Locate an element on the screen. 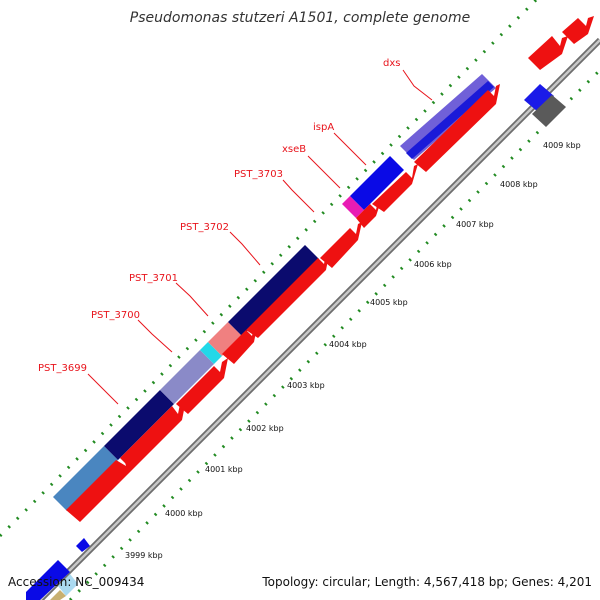 This screenshot has height=600, width=600. gene-block-tan-small is located at coordinates (58, 595).